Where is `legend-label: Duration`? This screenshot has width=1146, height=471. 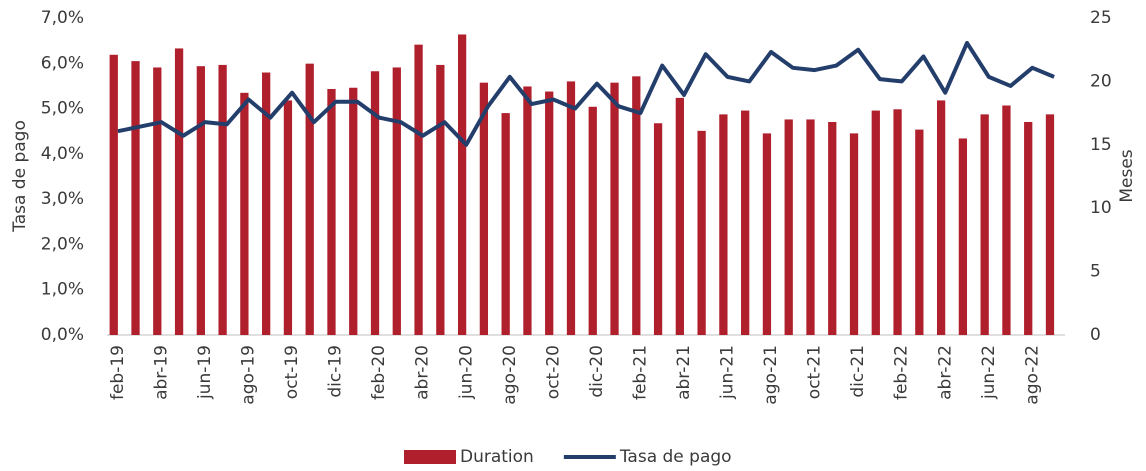
legend-label: Duration is located at coordinates (497, 457).